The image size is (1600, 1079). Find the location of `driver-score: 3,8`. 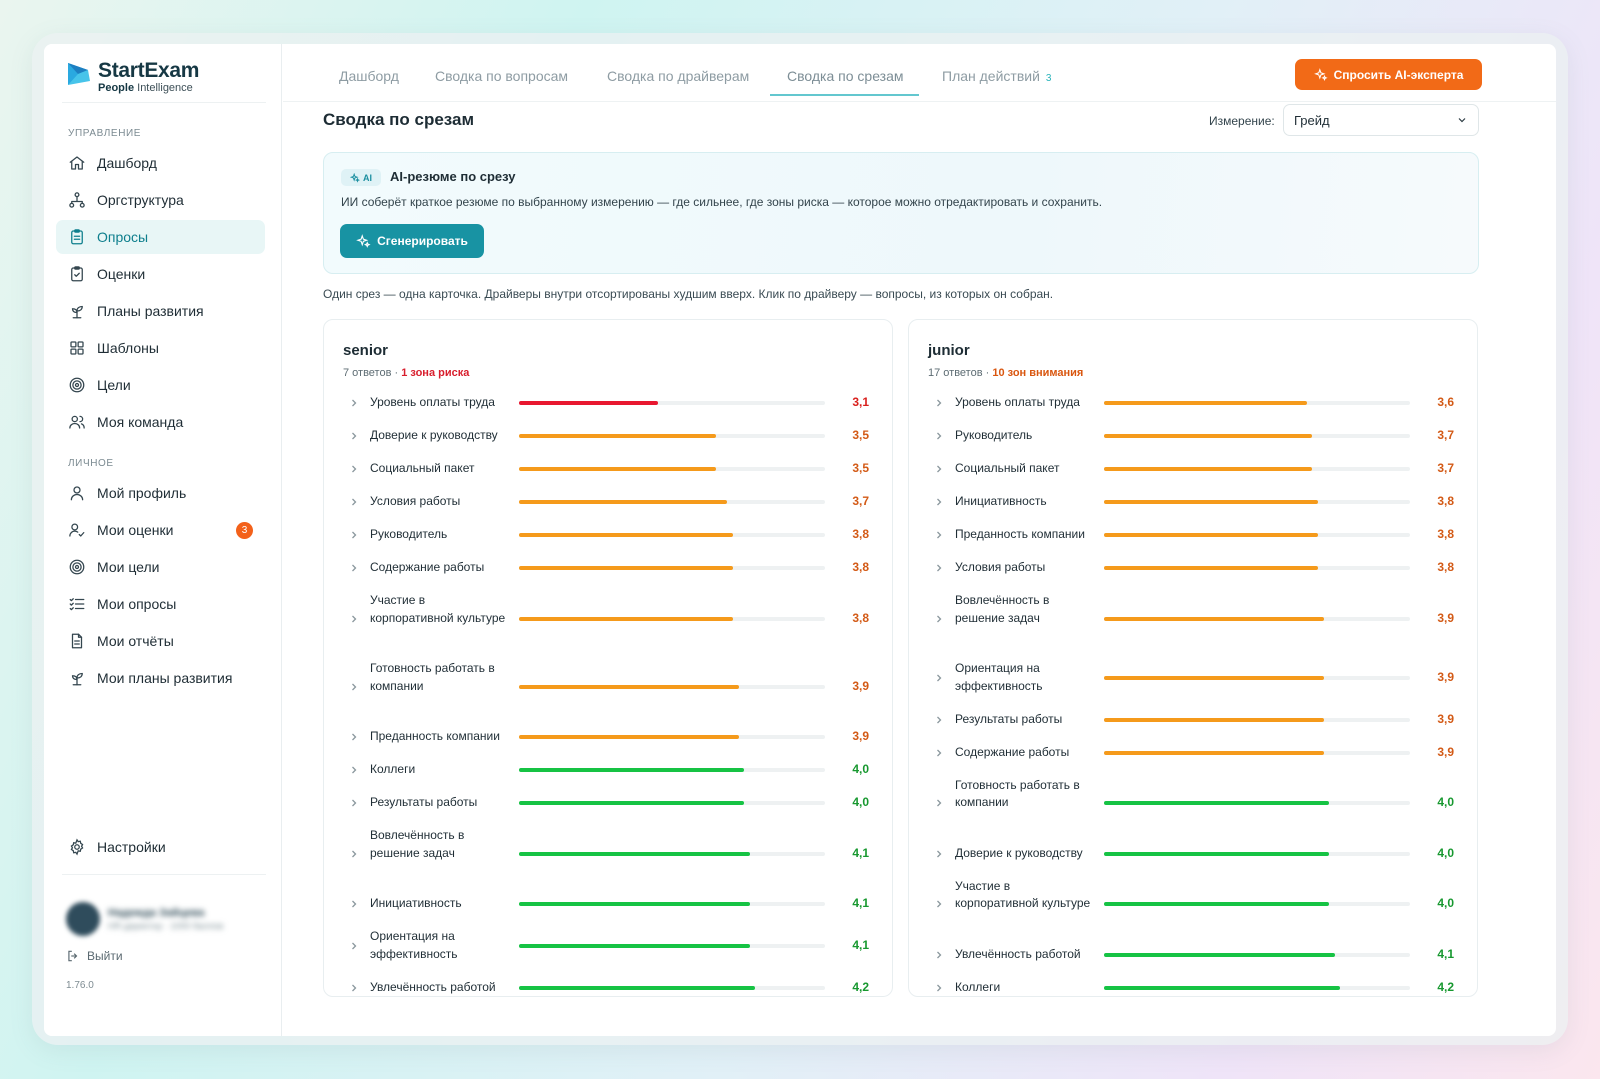

driver-score: 3,8 is located at coordinates (860, 534).